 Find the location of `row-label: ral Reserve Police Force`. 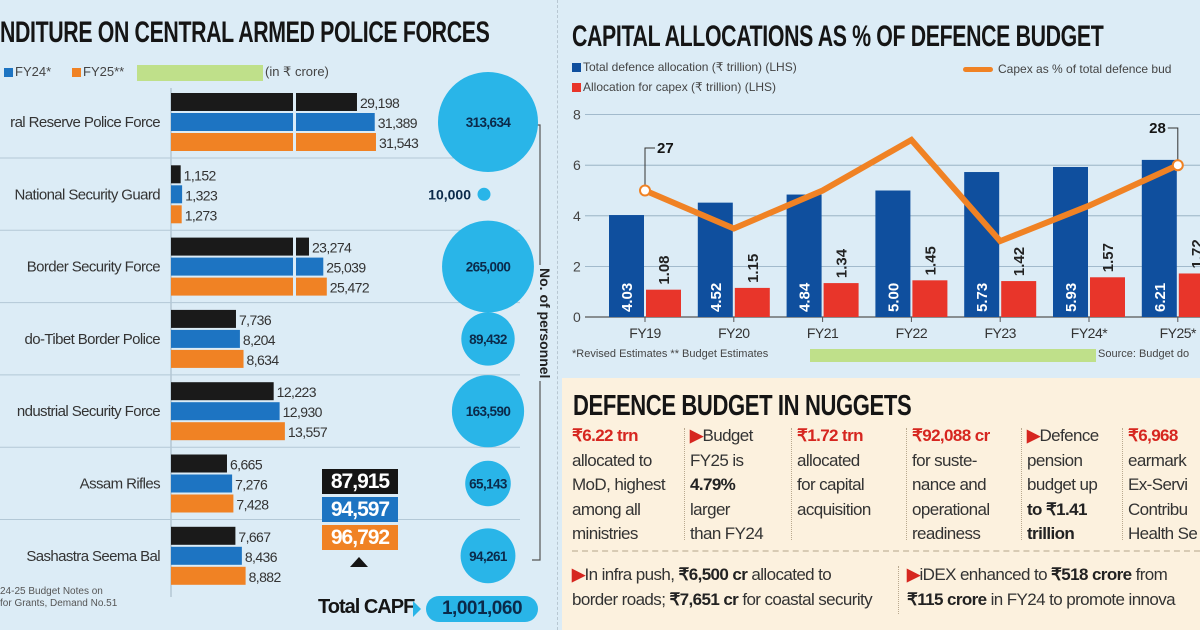

row-label: ral Reserve Police Force is located at coordinates (85, 122).